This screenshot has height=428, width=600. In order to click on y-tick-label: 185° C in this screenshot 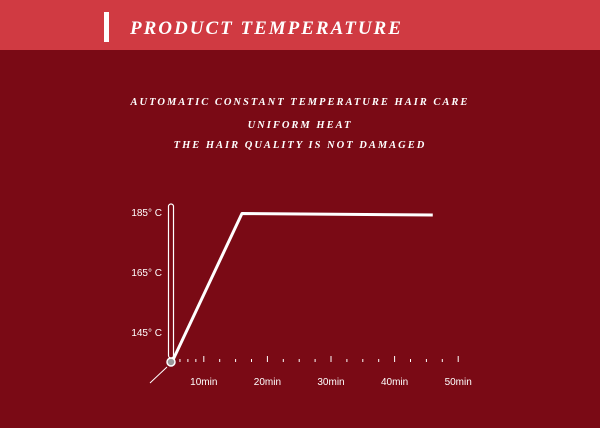, I will do `click(146, 213)`.